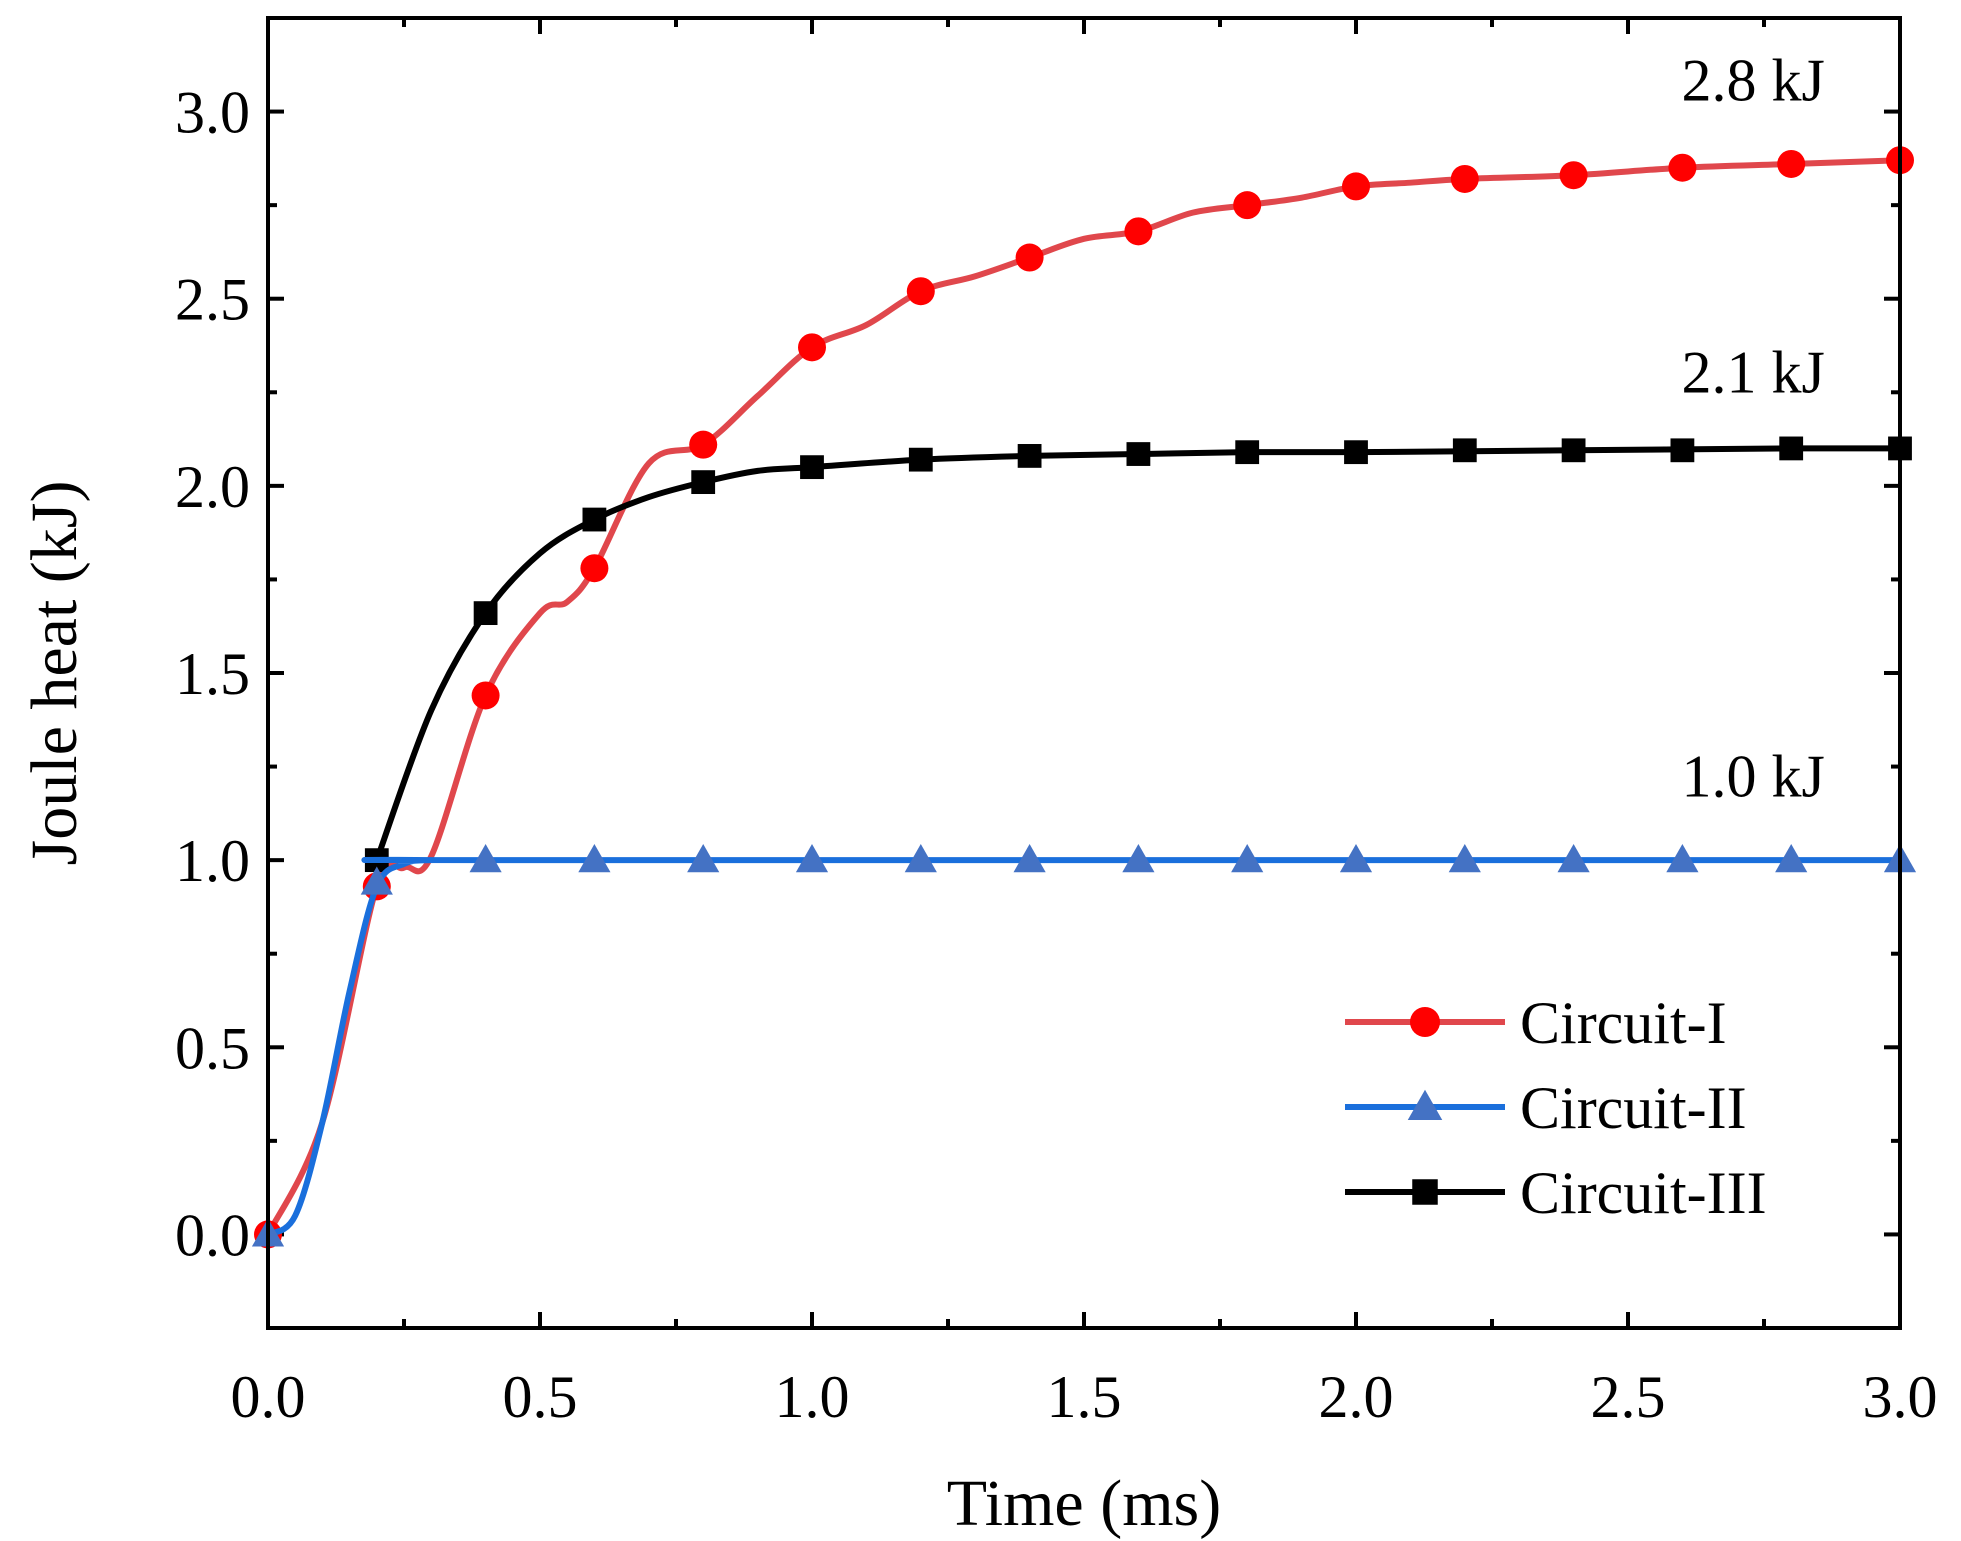  What do you see at coordinates (1643, 1193) in the screenshot?
I see `legend-label-circuit-iii: Circuit-III` at bounding box center [1643, 1193].